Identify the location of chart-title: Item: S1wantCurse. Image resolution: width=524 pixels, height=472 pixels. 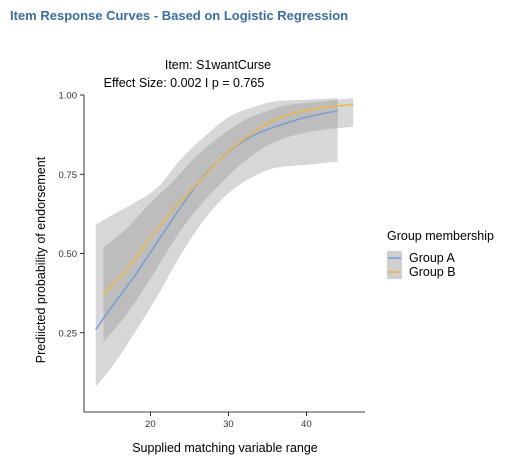
(218, 65).